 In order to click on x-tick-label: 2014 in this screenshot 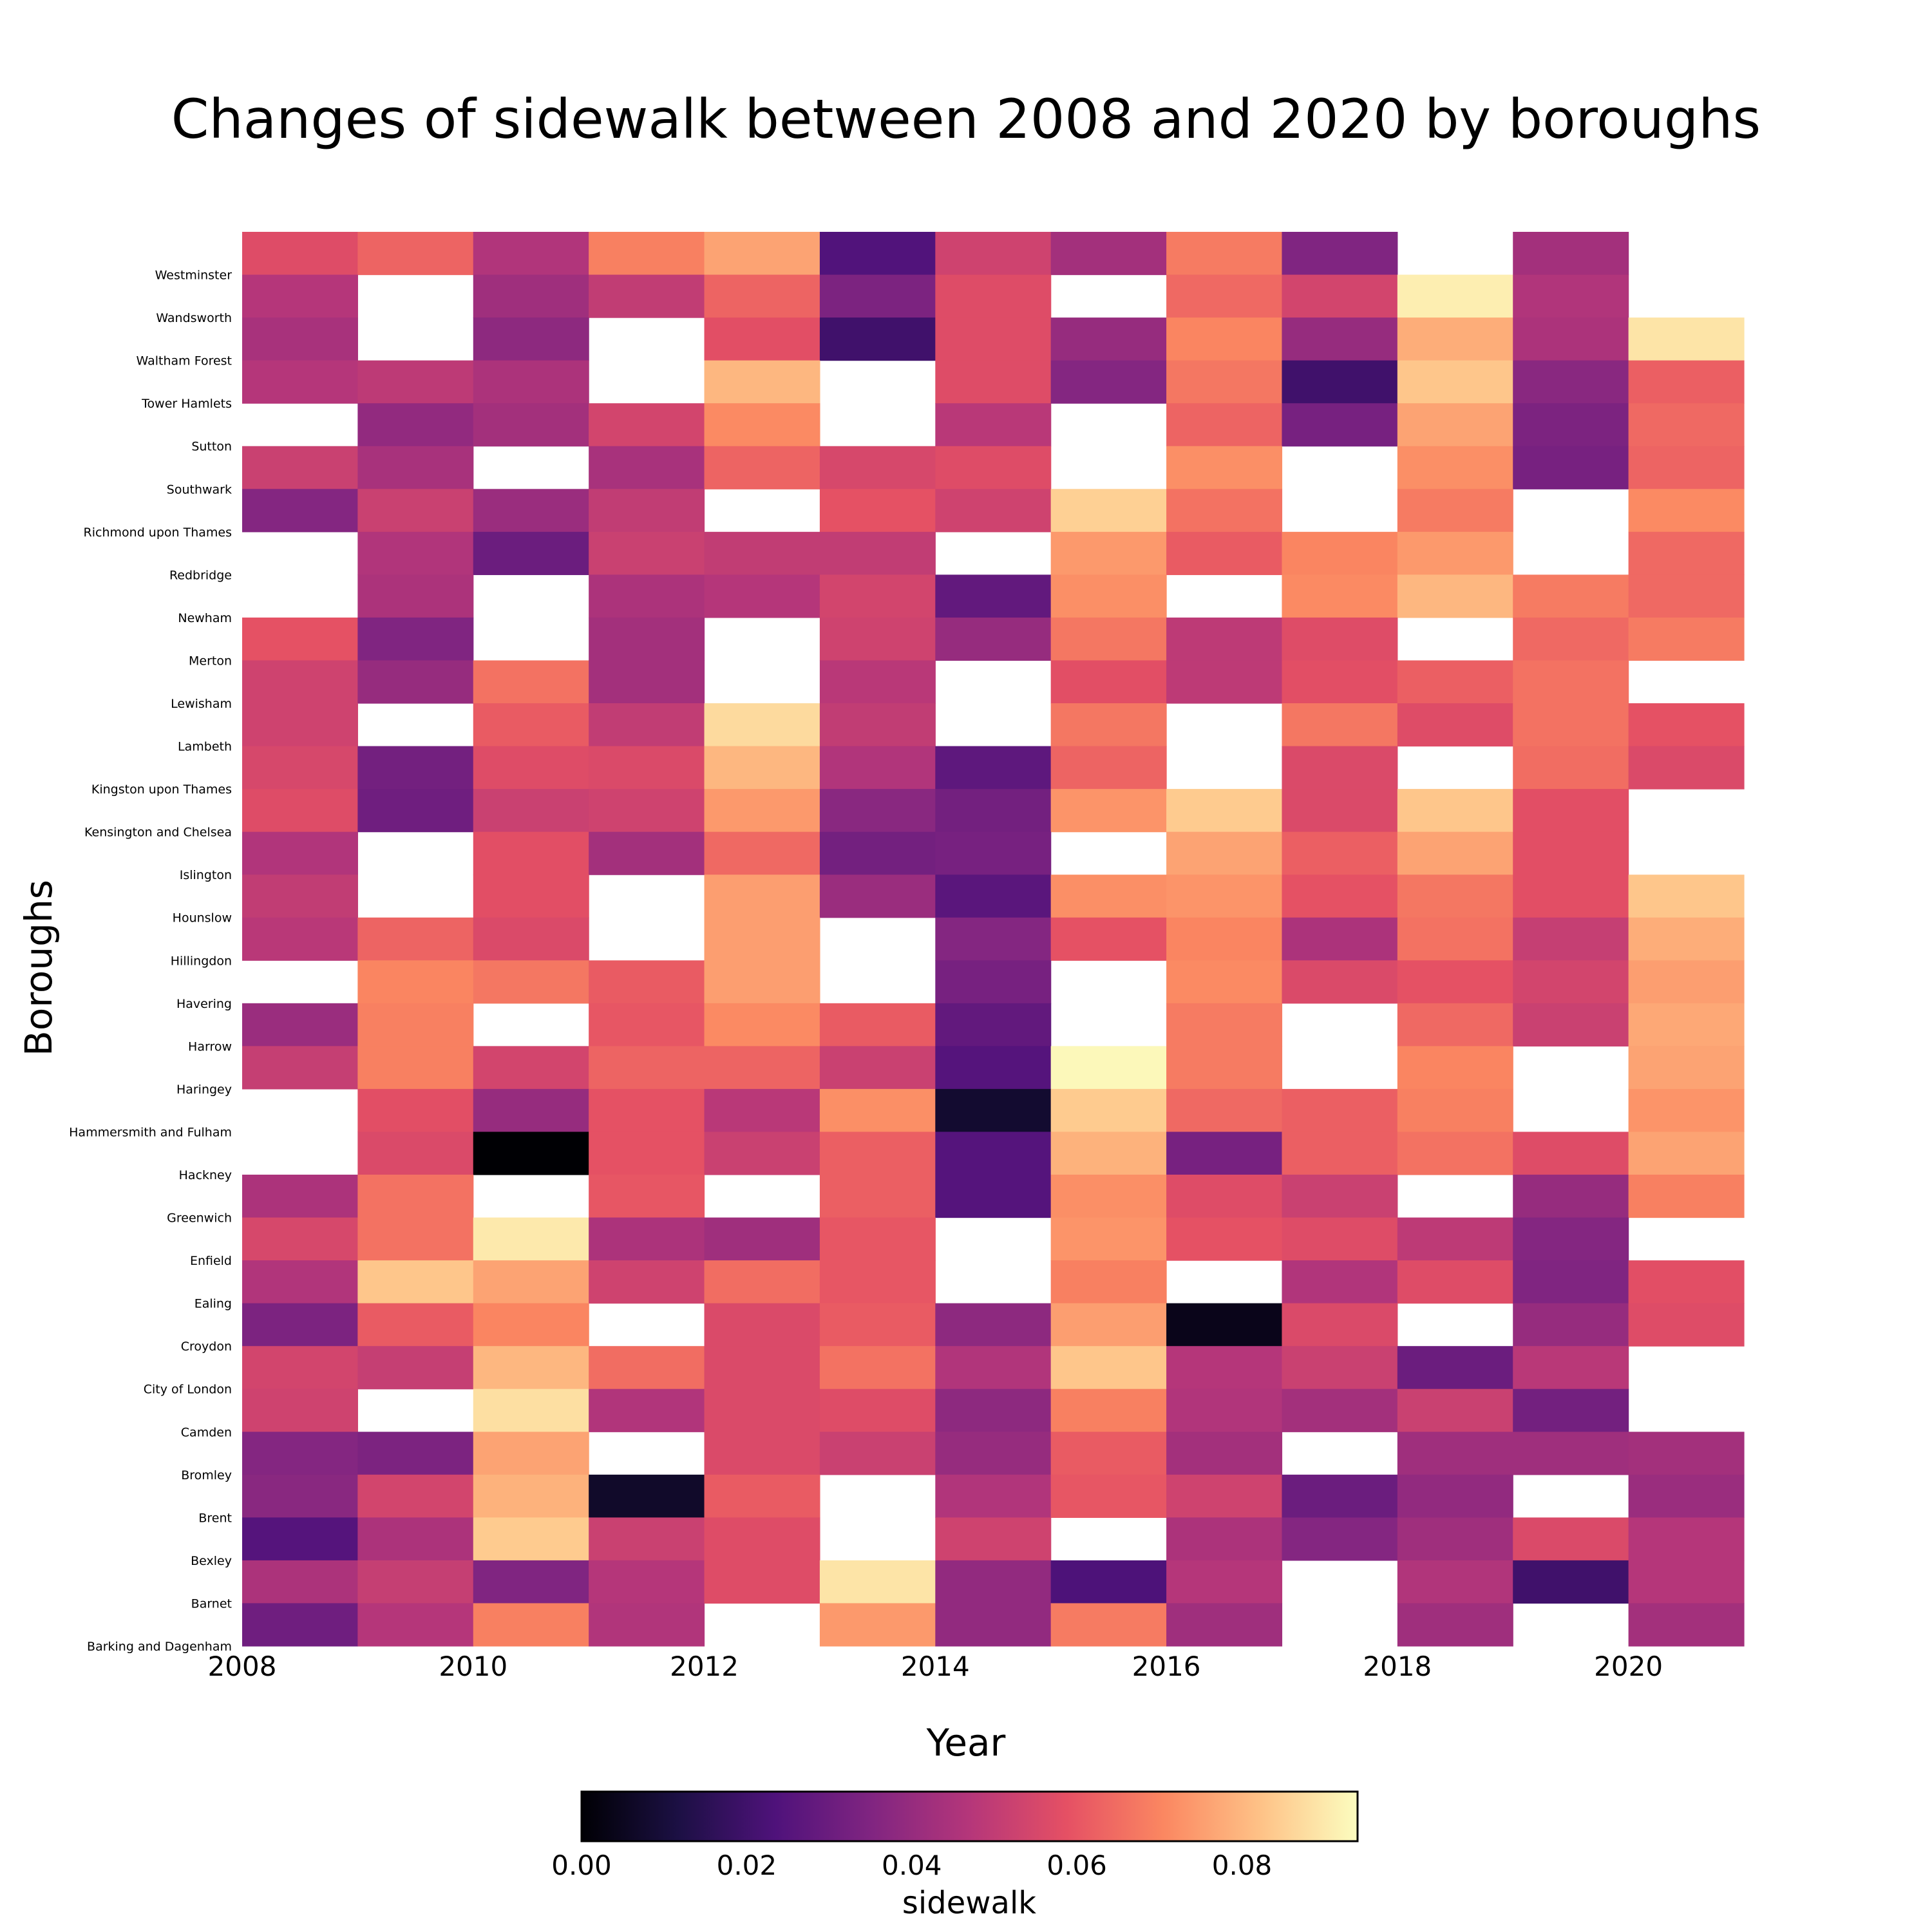, I will do `click(936, 1667)`.